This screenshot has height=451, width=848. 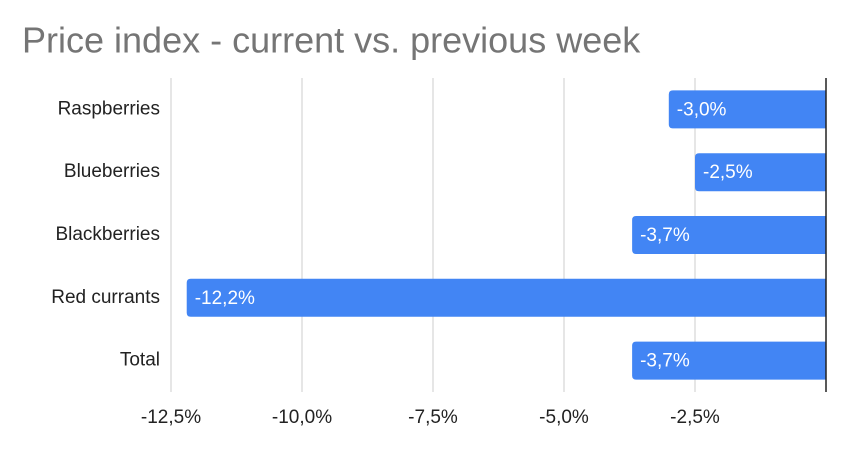 What do you see at coordinates (433, 417) in the screenshot?
I see `x-tick-label: -7,5%` at bounding box center [433, 417].